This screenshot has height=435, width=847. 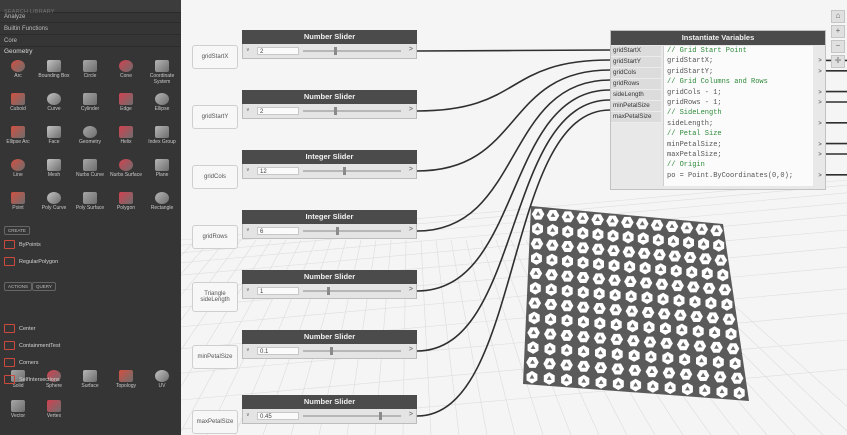 What do you see at coordinates (90, 17) in the screenshot?
I see `library-section-analyze: Analyze` at bounding box center [90, 17].